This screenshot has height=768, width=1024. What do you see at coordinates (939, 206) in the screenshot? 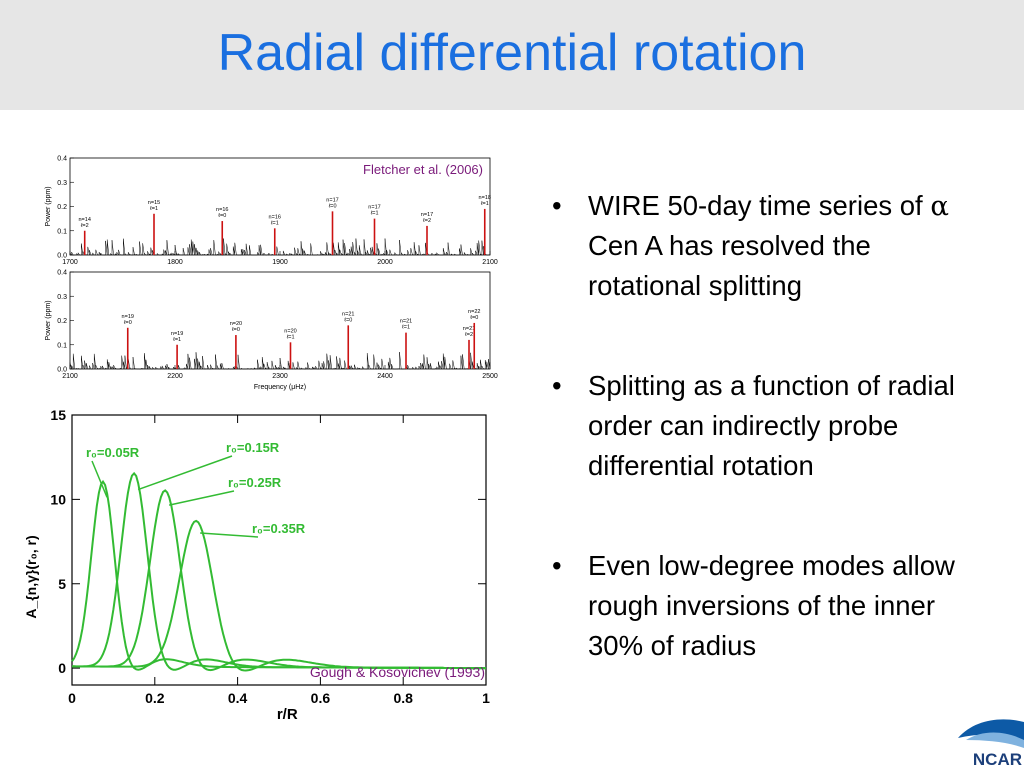
I see `alpha-symbol: α` at bounding box center [939, 206].